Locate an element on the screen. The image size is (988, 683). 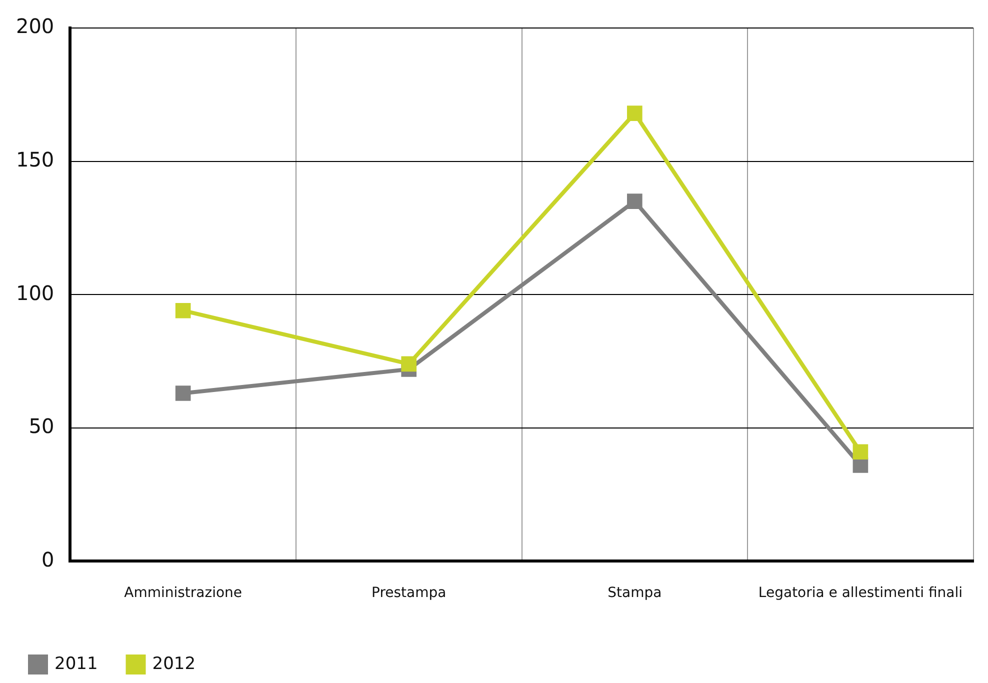
y-tick-label: 50 is located at coordinates (41, 426).